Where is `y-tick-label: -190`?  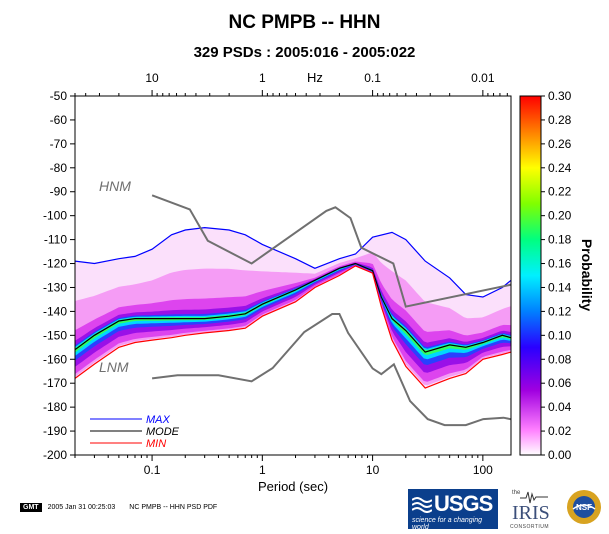 y-tick-label: -190 is located at coordinates (55, 431).